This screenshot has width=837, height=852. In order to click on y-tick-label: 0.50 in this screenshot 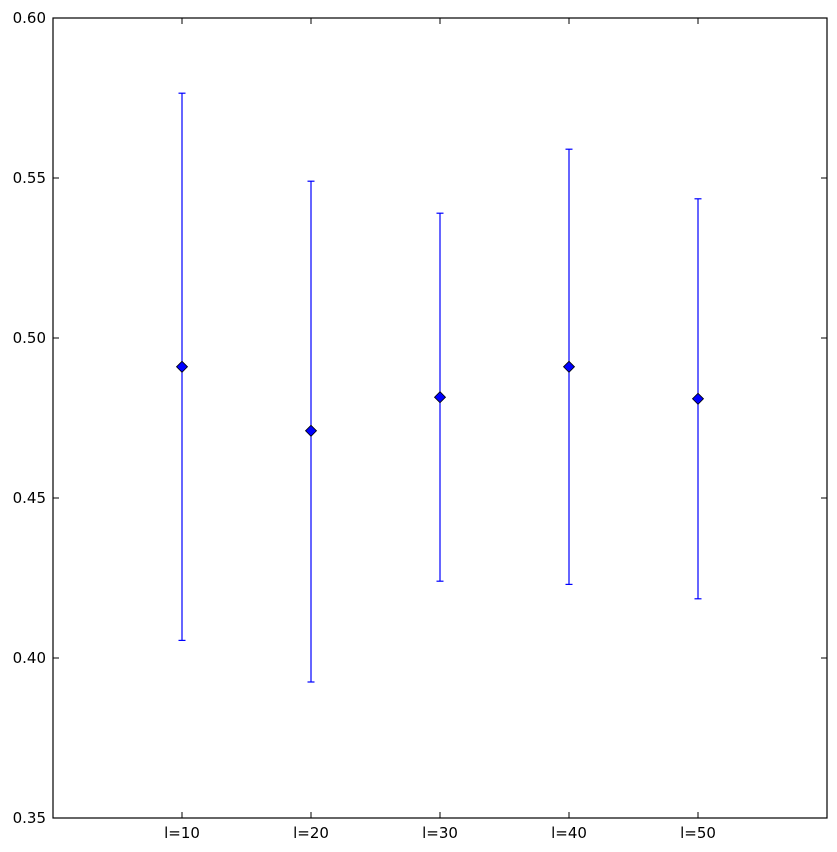, I will do `click(29, 338)`.